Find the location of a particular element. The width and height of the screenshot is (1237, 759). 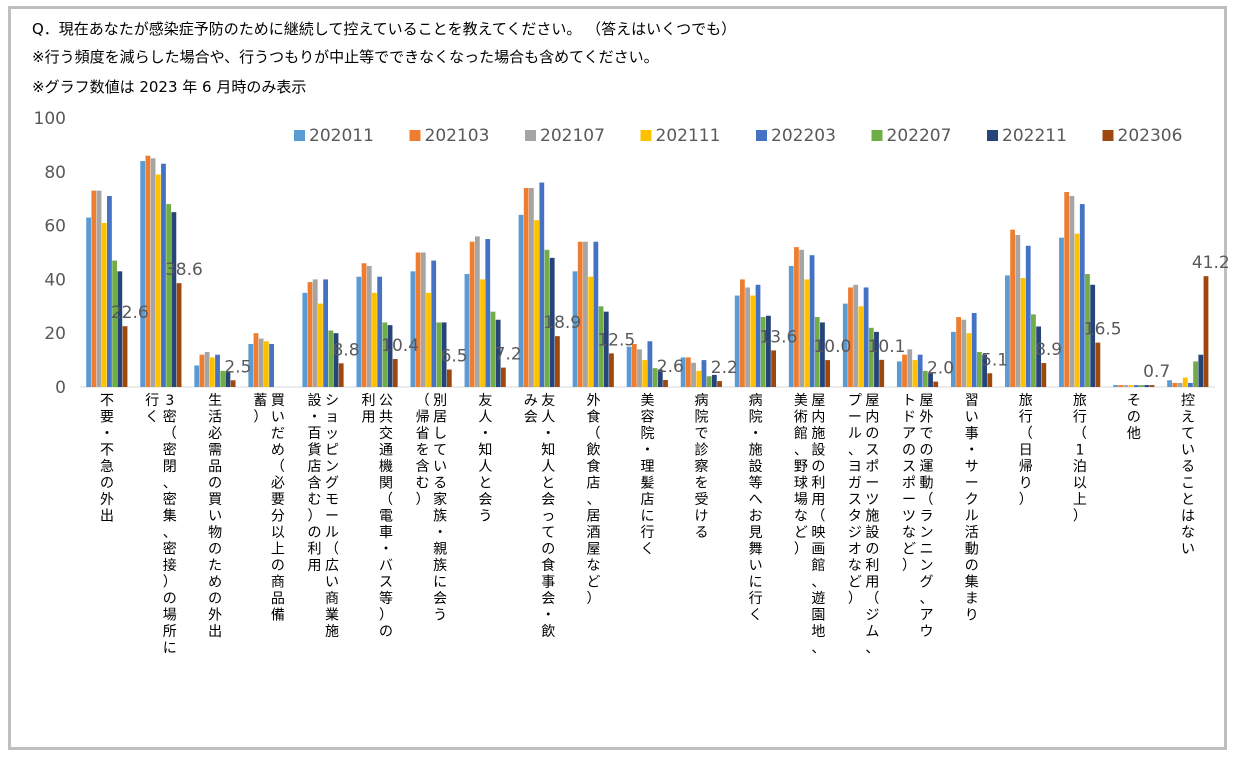

category-char: た is located at coordinates (215, 566).